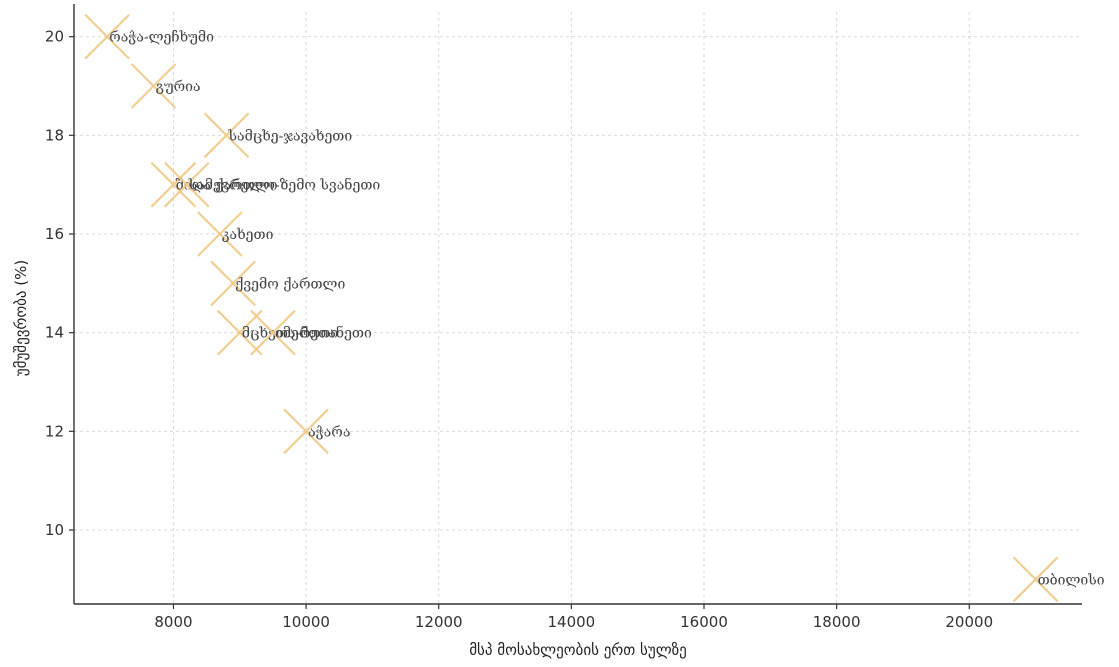 The height and width of the screenshot is (667, 1119). What do you see at coordinates (226, 185) in the screenshot?
I see `point-label: შიდა ქართლი` at bounding box center [226, 185].